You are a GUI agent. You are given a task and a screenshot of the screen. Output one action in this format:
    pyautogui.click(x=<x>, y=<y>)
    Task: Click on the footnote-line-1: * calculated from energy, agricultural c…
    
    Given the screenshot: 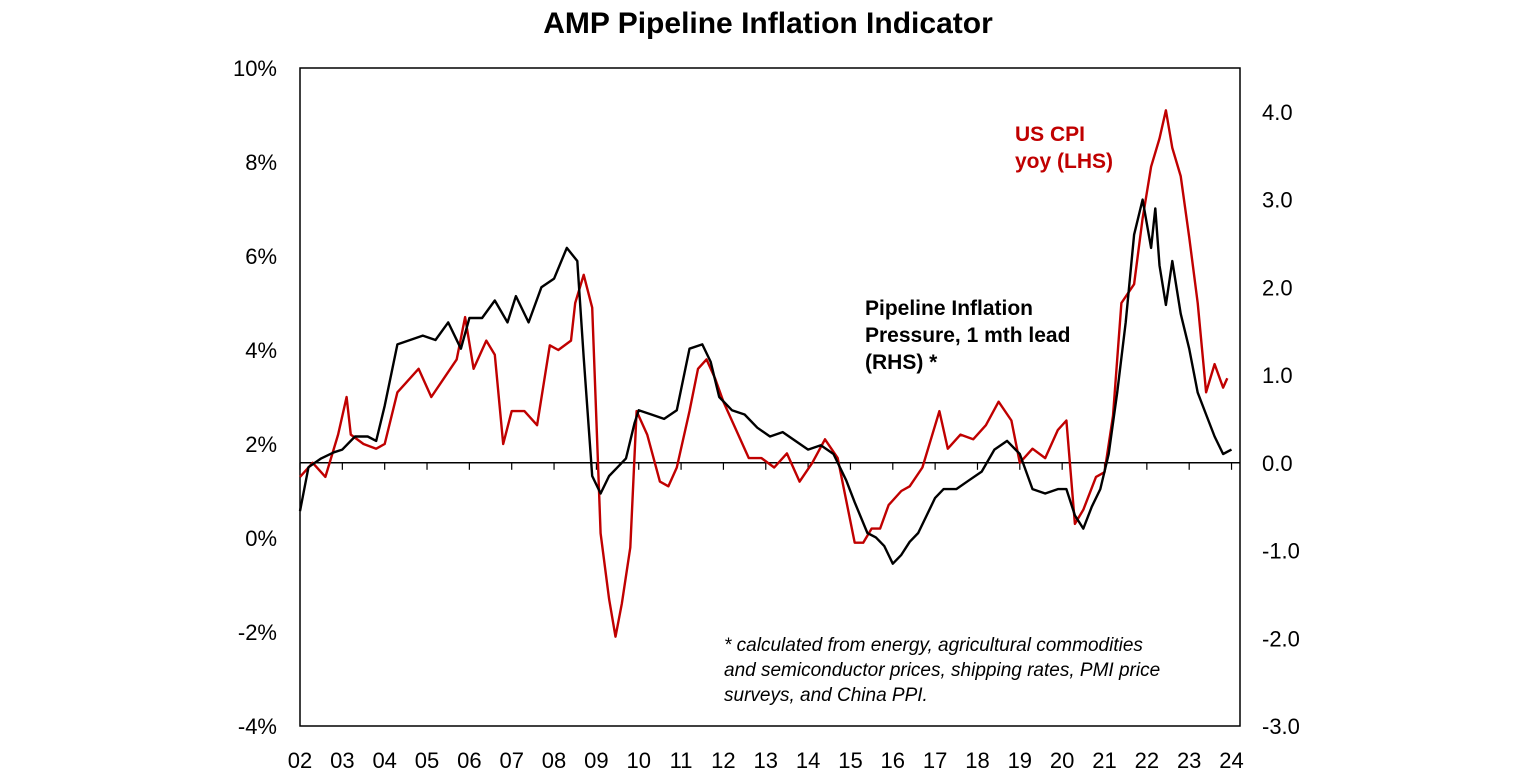 What is the action you would take?
    pyautogui.click(x=933, y=645)
    